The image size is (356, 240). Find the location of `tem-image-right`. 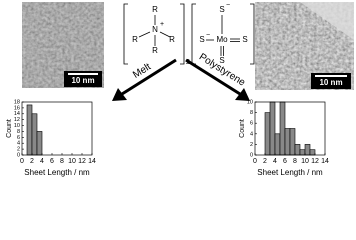

tem-image-right is located at coordinates (304, 46).